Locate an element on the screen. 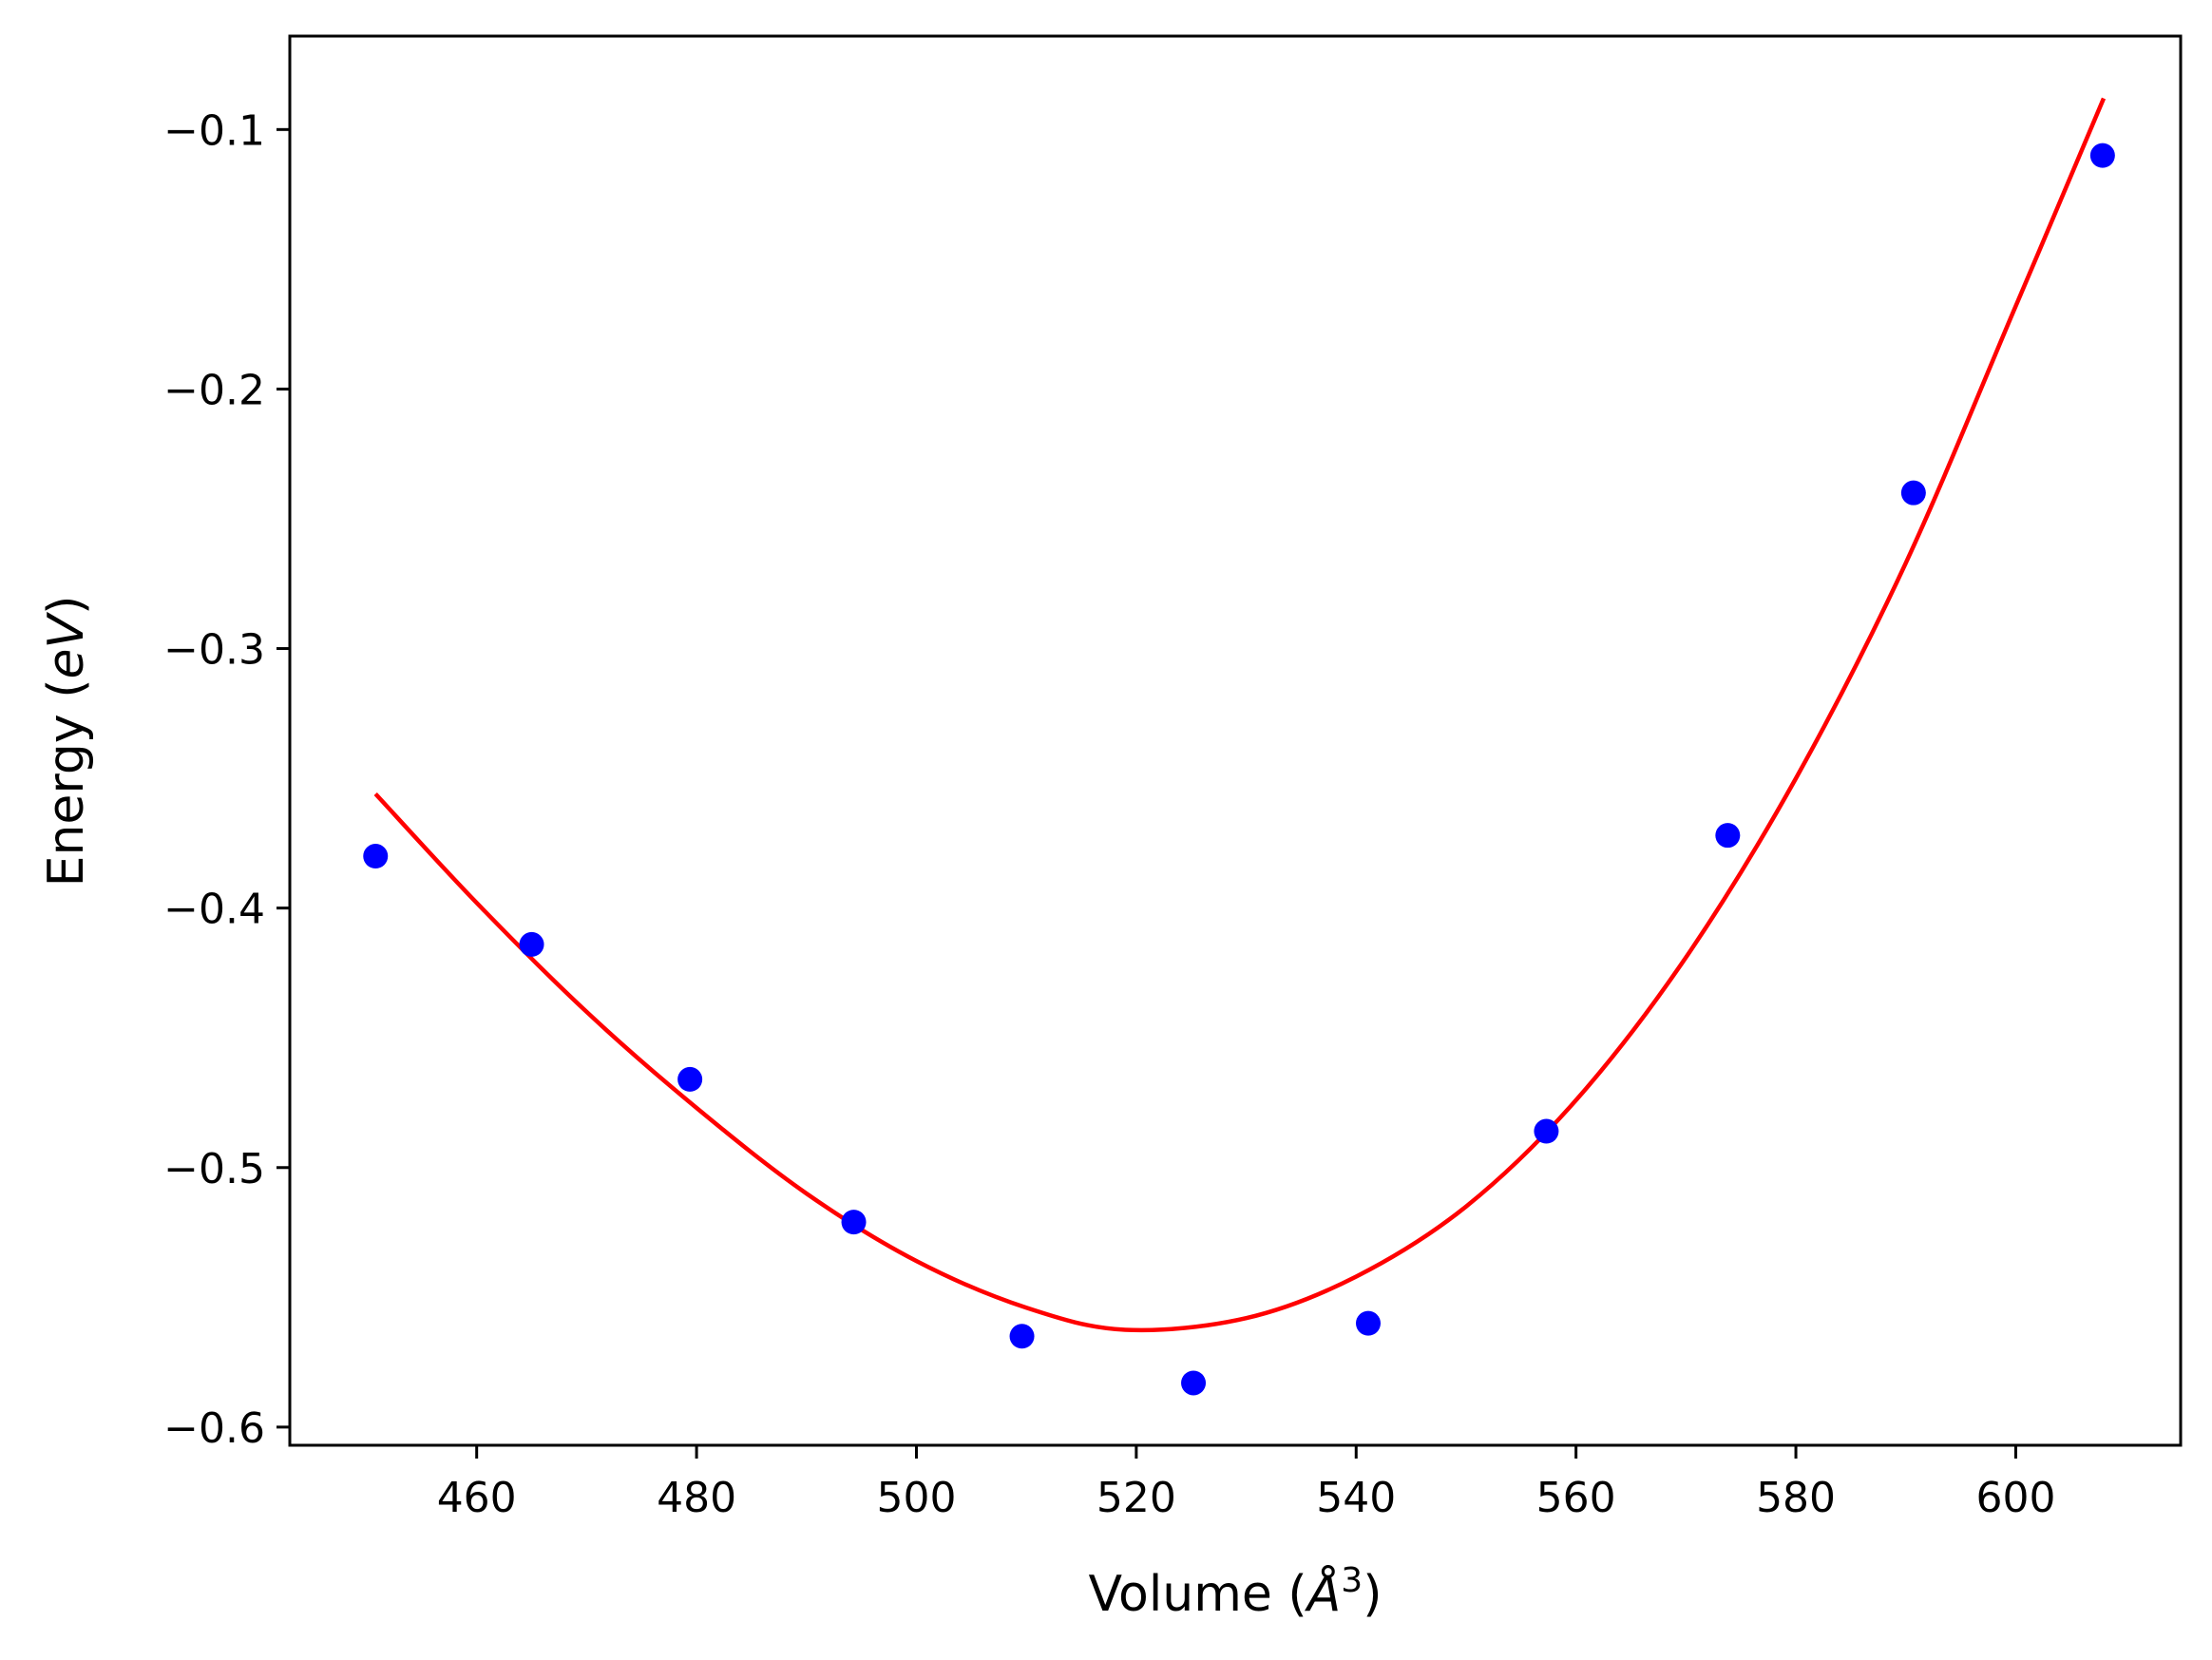 Image resolution: width=2212 pixels, height=1660 pixels. x-tick-label: 540 is located at coordinates (1356, 1498).